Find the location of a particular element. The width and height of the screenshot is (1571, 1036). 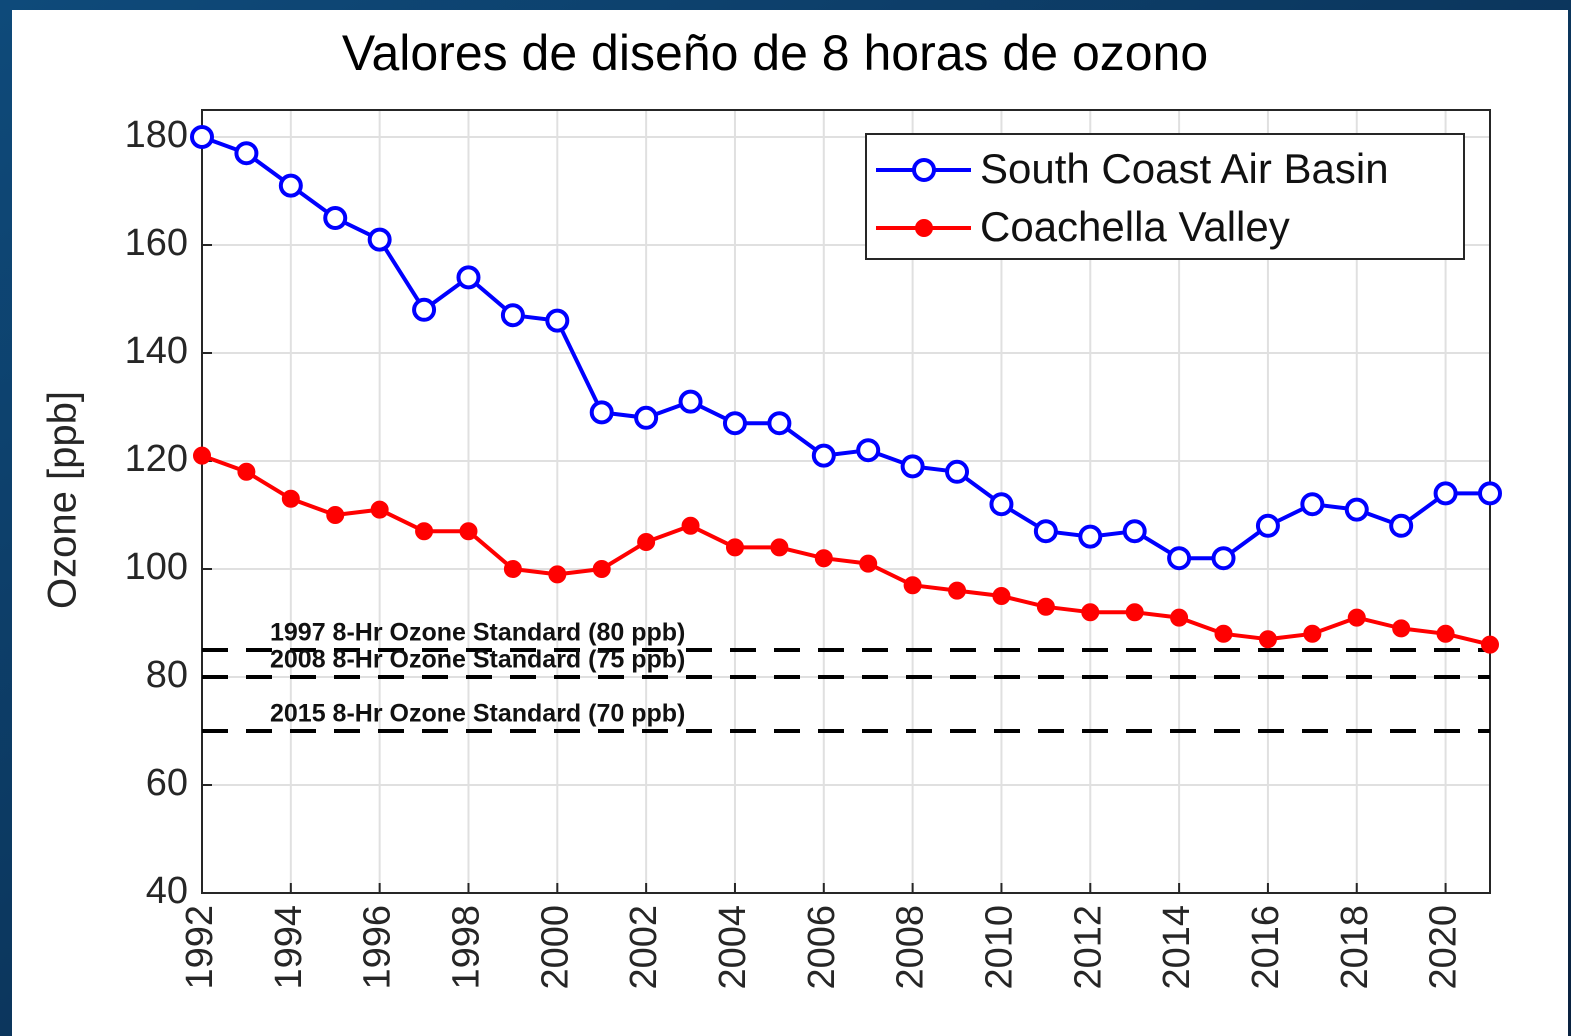

x-tick-label: 2012 is located at coordinates (1088, 947).